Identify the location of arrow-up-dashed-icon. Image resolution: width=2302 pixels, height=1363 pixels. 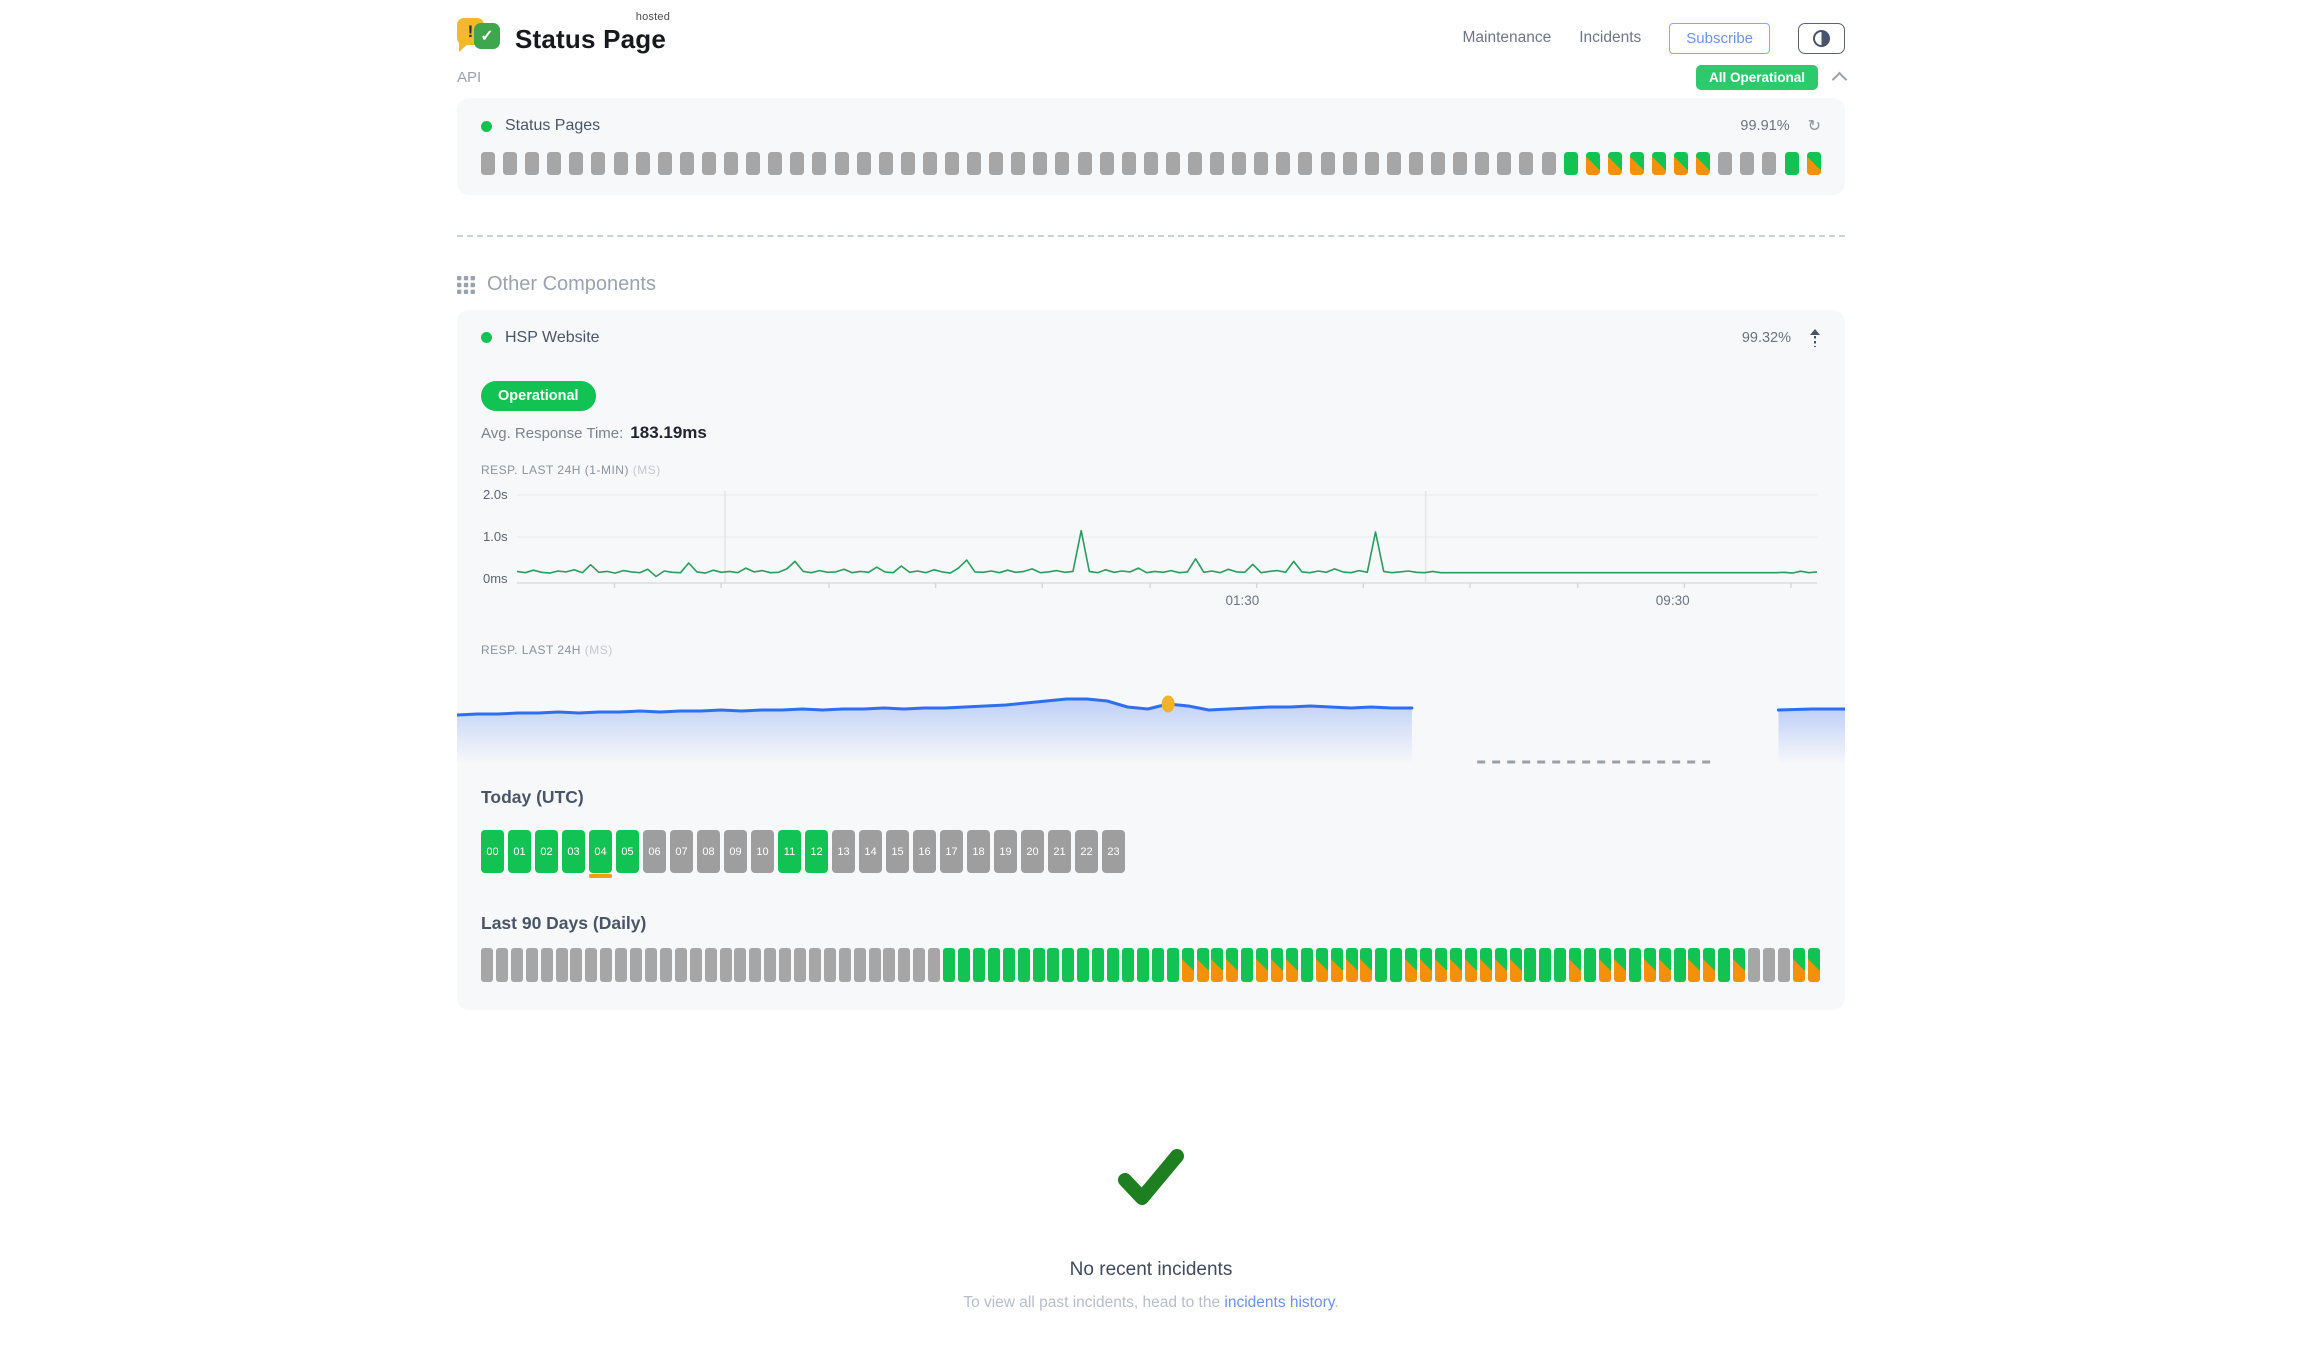
(1815, 337).